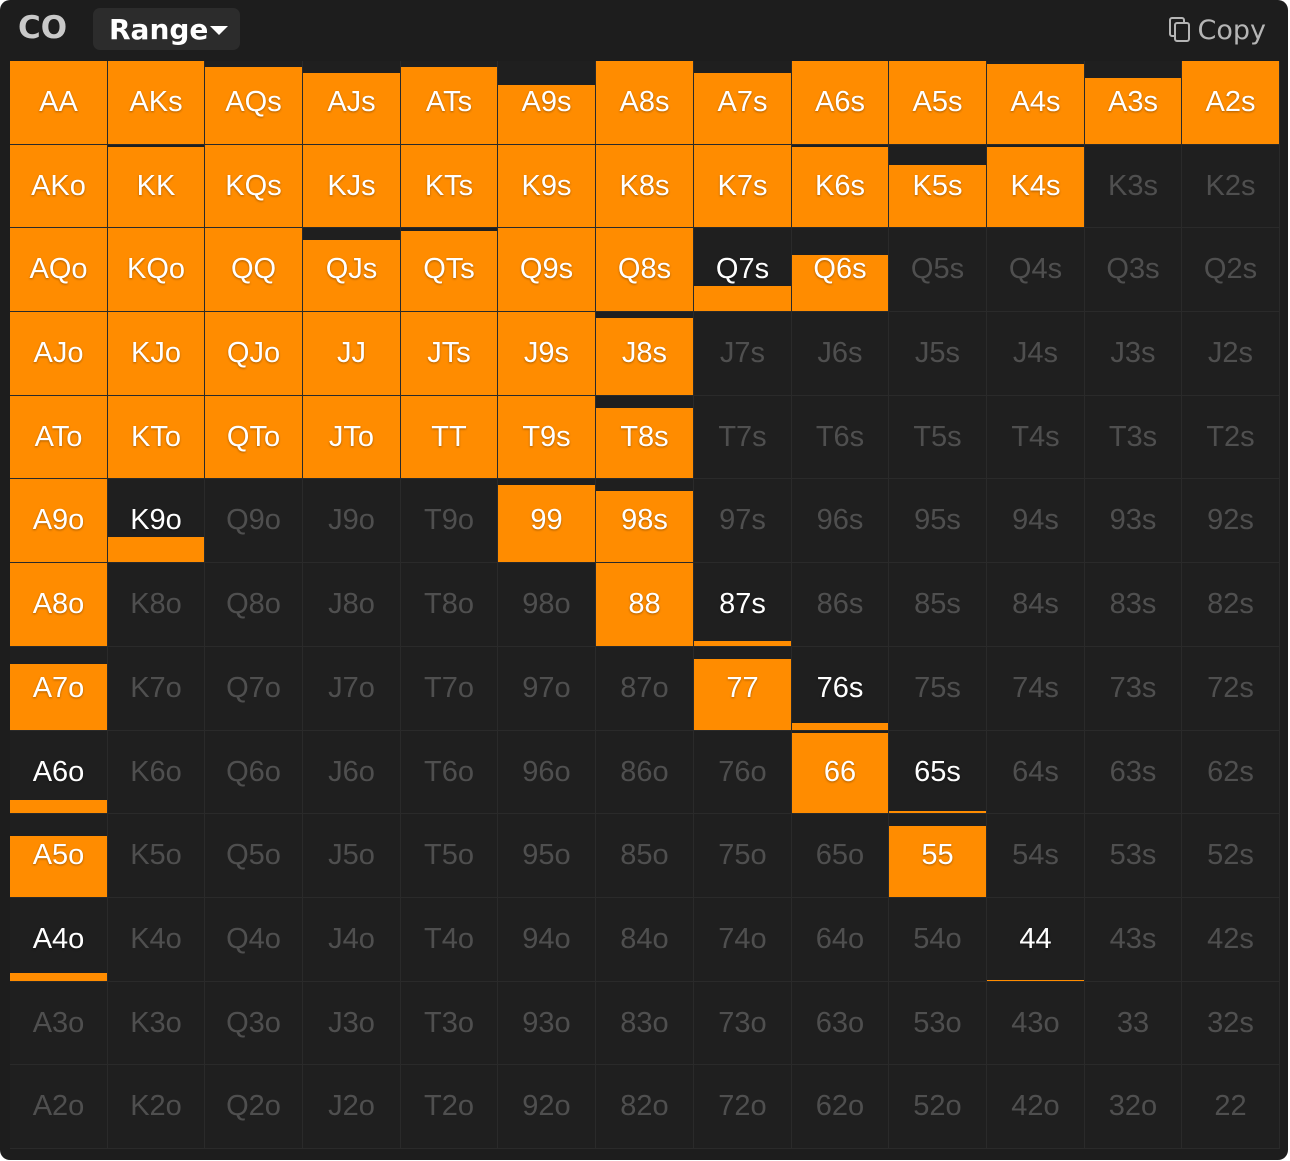  What do you see at coordinates (1036, 856) in the screenshot?
I see `hand-cell: 54s` at bounding box center [1036, 856].